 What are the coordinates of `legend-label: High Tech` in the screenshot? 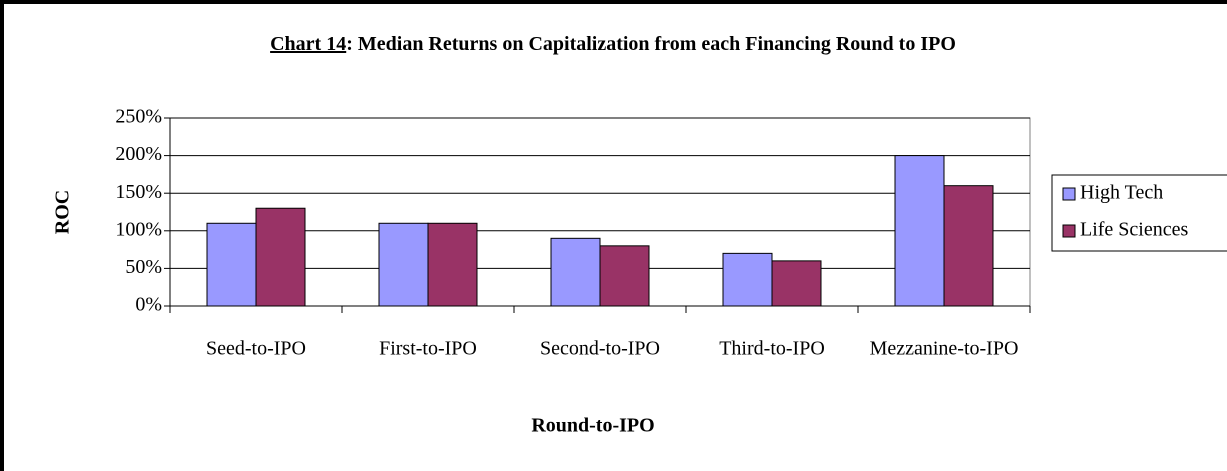 It's located at (1121, 193).